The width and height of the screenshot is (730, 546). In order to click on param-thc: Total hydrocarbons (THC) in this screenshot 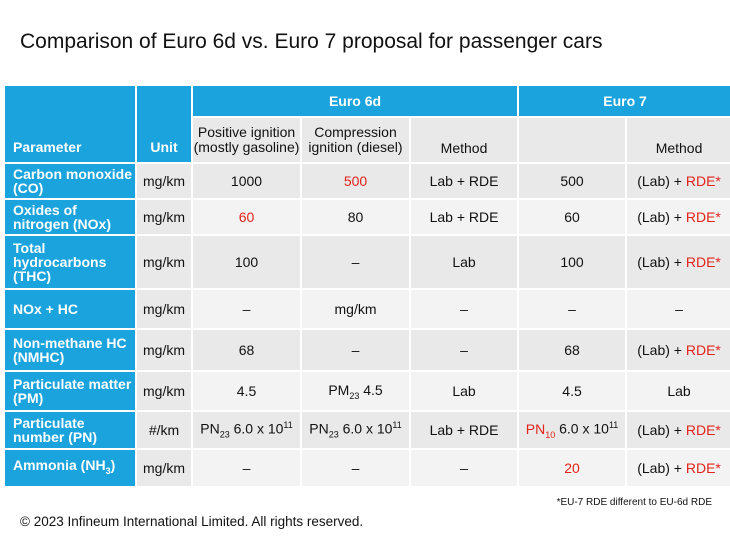, I will do `click(70, 262)`.